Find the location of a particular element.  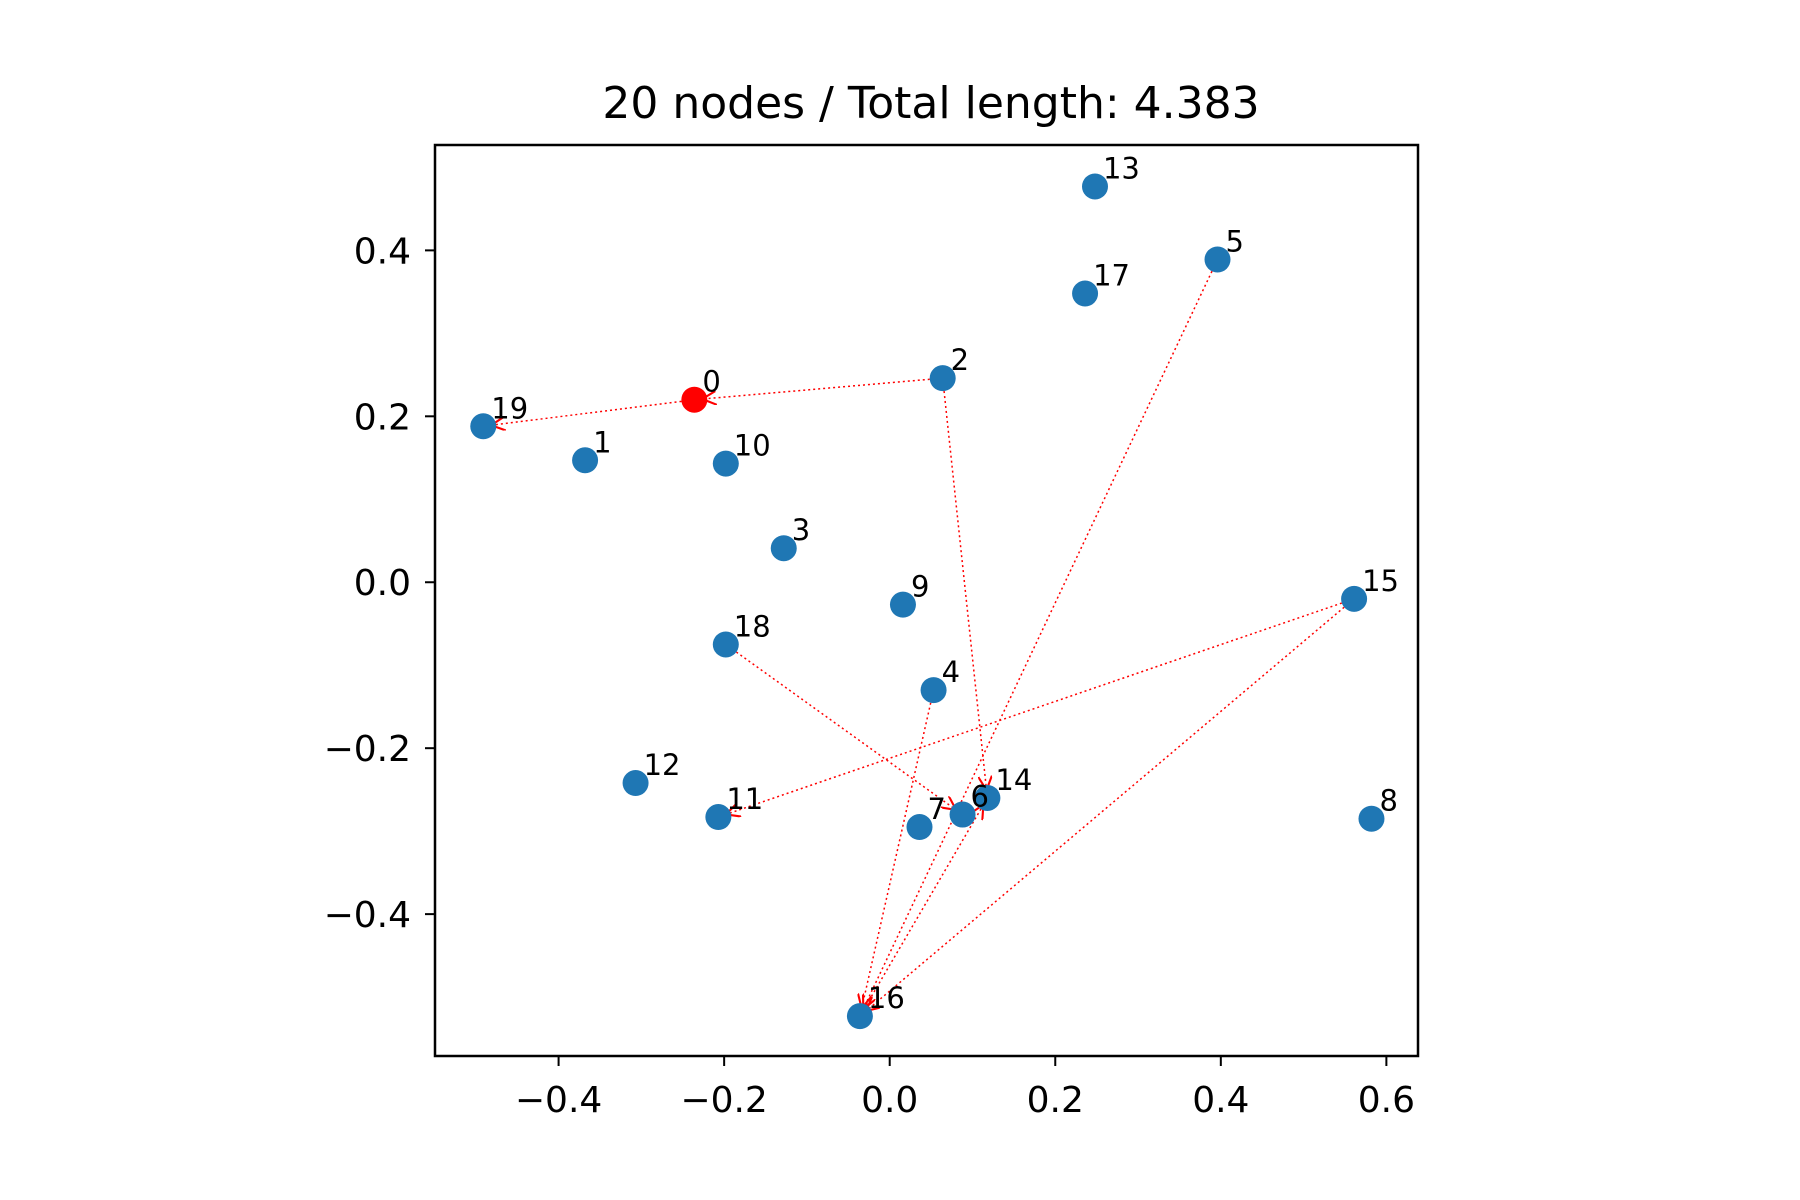

node-label-0: 0 is located at coordinates (711, 382).